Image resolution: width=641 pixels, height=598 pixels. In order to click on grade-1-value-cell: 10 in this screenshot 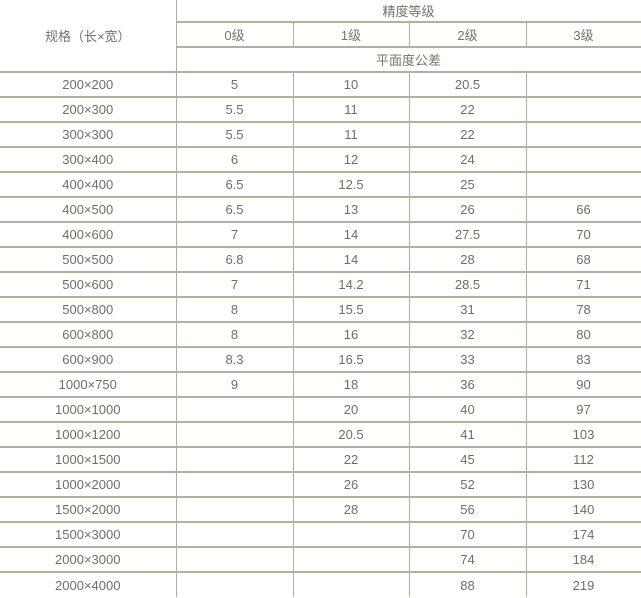, I will do `click(351, 84)`.